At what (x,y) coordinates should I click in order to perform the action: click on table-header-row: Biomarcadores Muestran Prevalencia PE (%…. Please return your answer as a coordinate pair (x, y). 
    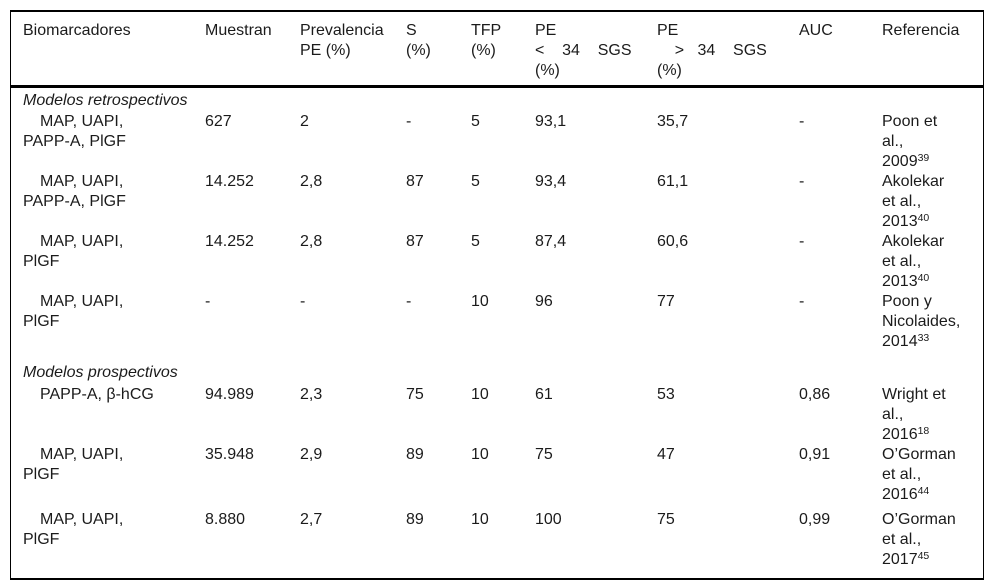
    Looking at the image, I should click on (497, 50).